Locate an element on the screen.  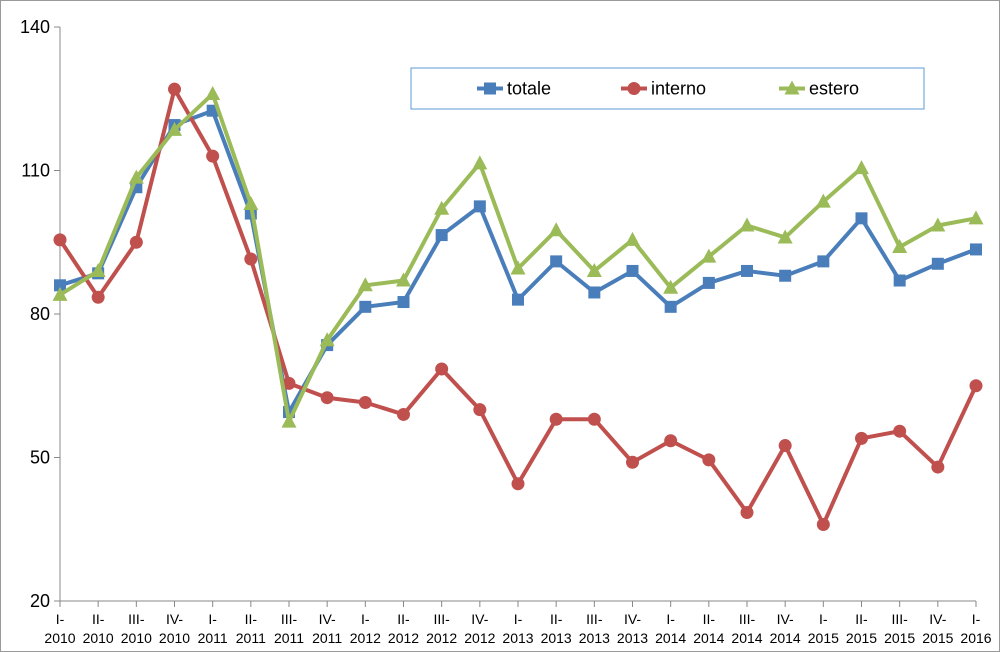
legend-label-interno: interno is located at coordinates (678, 89).